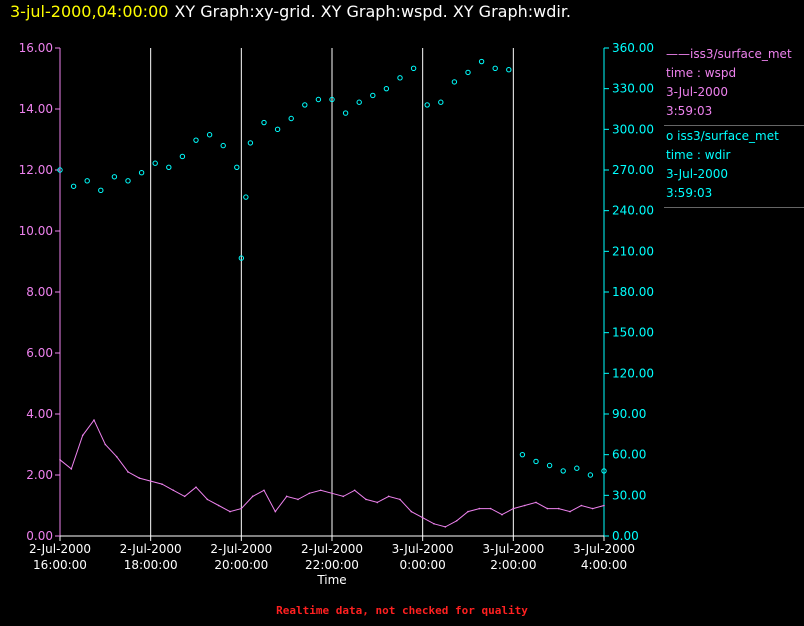  I want to click on y-left-tick-label: 10.00, so click(36, 231).